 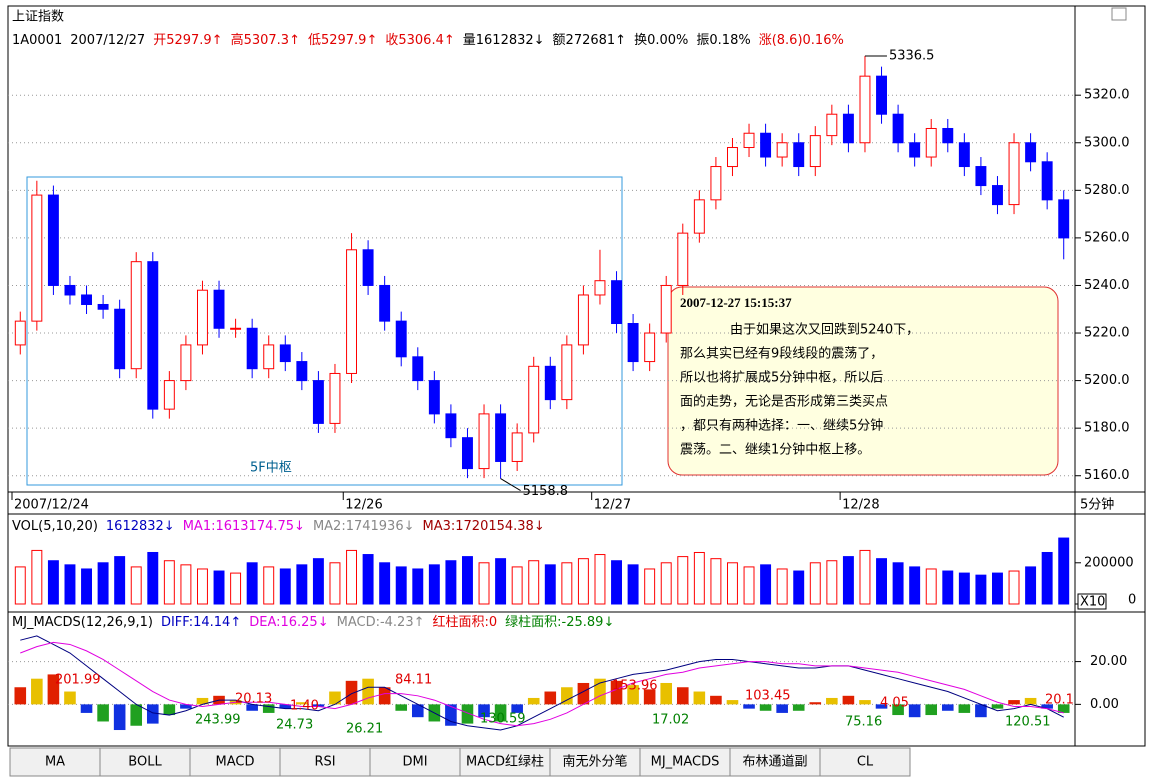 I want to click on tab-label: MACD, so click(x=235, y=762).